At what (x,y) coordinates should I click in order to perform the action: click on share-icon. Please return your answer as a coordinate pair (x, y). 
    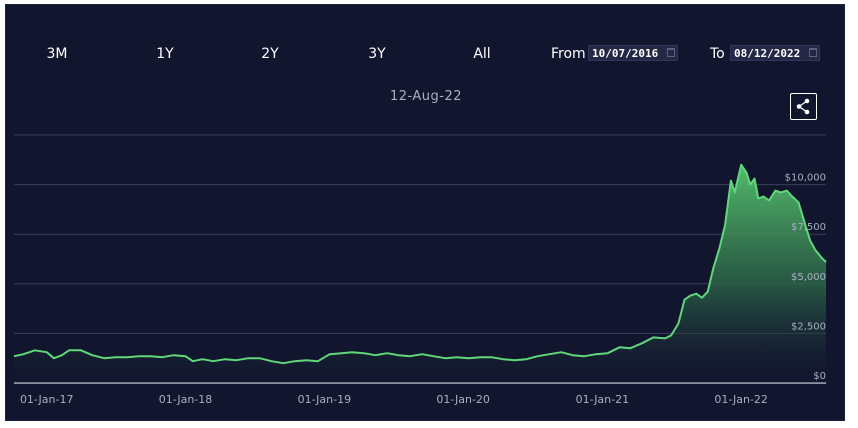
    Looking at the image, I should click on (803, 106).